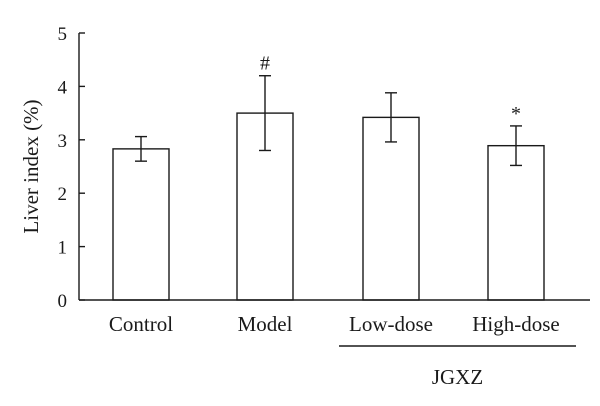 This screenshot has height=406, width=600. Describe the element at coordinates (141, 324) in the screenshot. I see `x-tick-label: Control` at that location.